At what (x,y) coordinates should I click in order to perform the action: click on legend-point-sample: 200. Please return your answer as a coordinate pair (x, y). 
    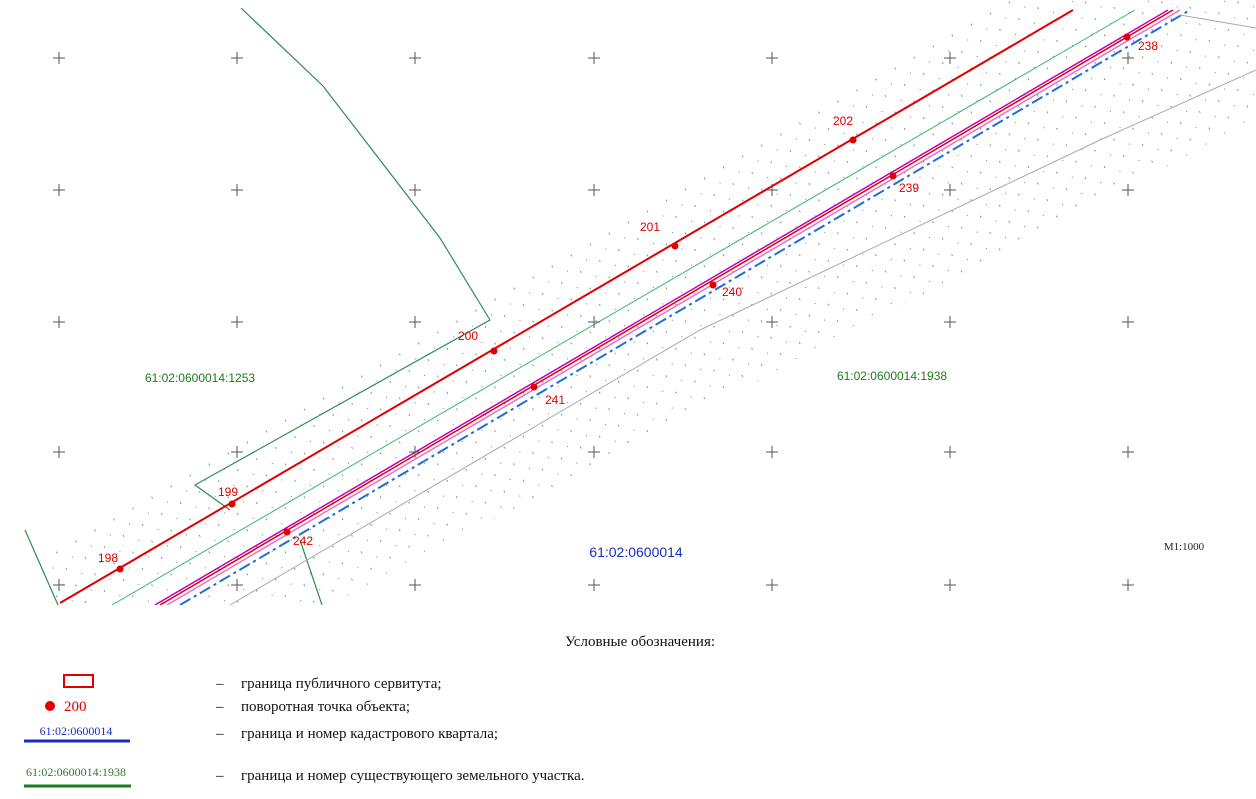
    Looking at the image, I should click on (75, 707).